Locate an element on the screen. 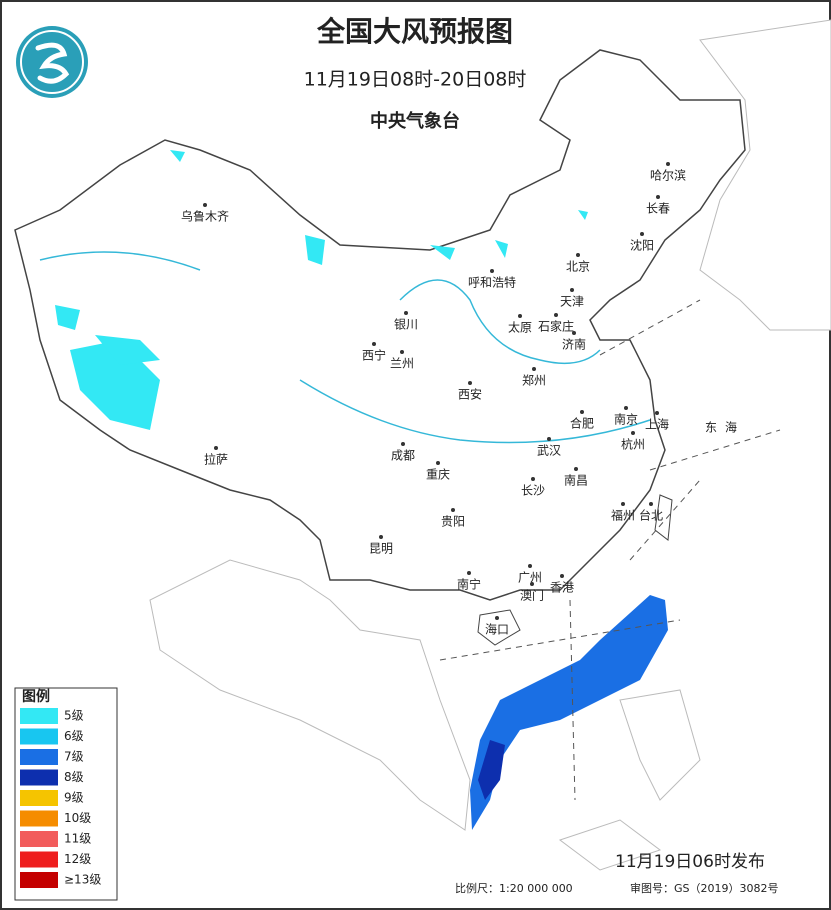  city-label: 西安 is located at coordinates (470, 394).